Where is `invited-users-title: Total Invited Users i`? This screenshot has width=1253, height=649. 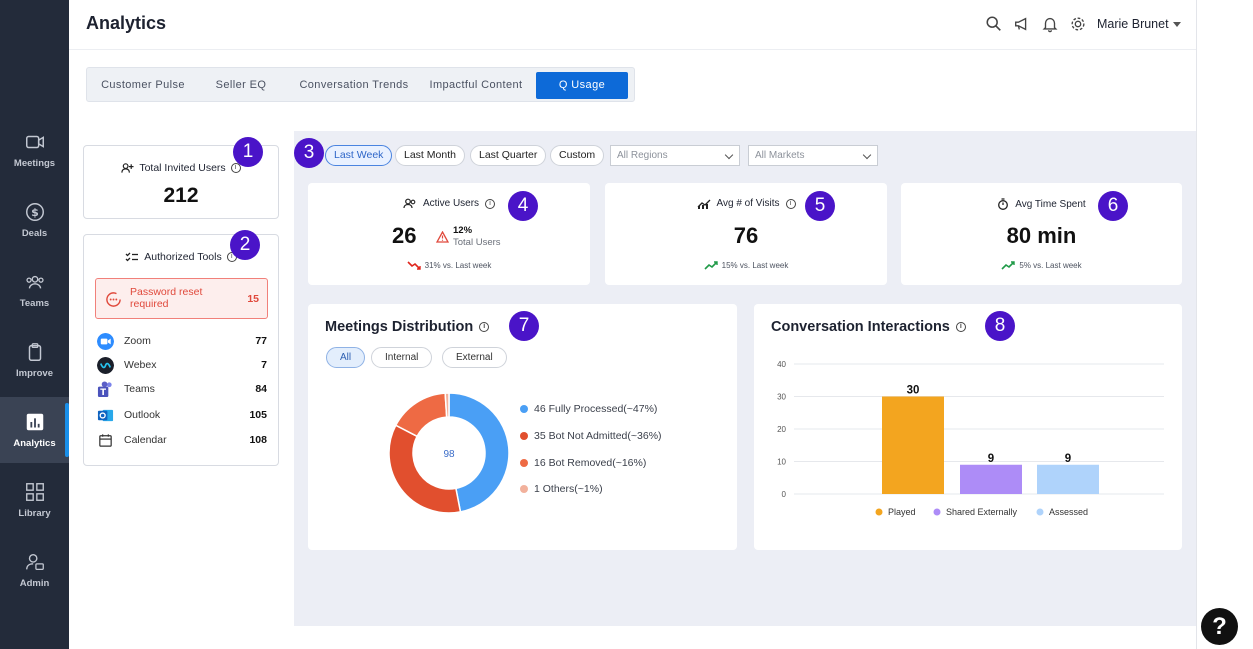 invited-users-title: Total Invited Users i is located at coordinates (181, 168).